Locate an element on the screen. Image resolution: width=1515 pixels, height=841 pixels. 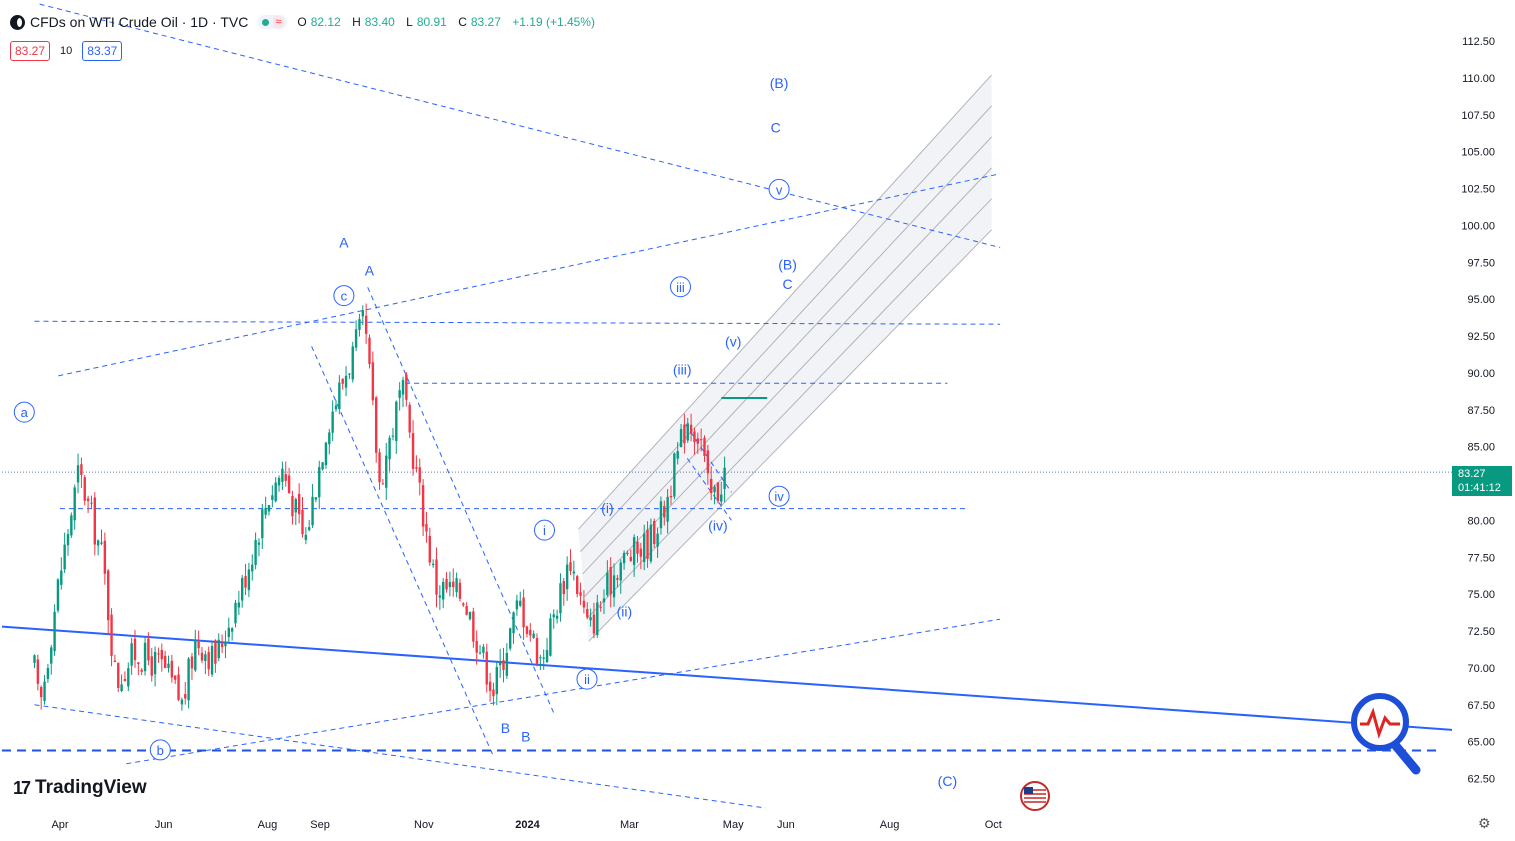
wave-label: A is located at coordinates (370, 271).